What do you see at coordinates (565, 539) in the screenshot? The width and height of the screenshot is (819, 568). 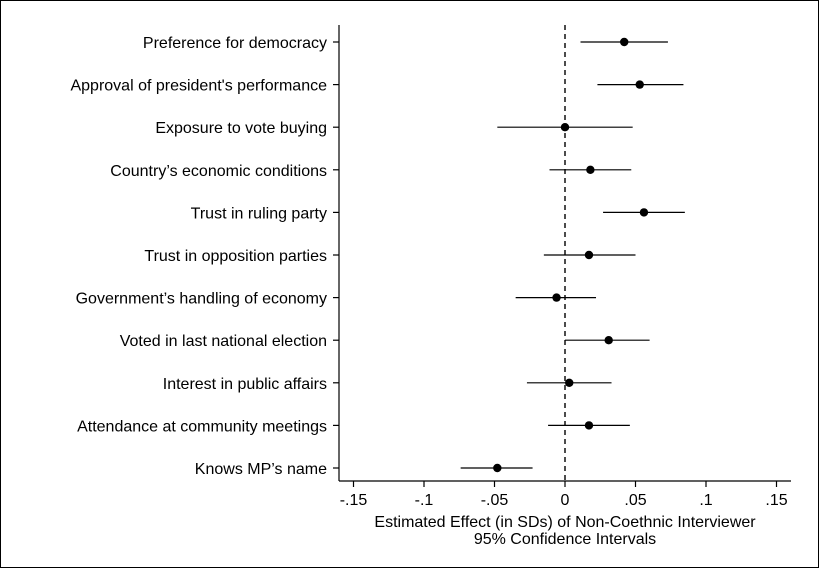 I see `x-axis-sublabel: 95% Confidence Intervals` at bounding box center [565, 539].